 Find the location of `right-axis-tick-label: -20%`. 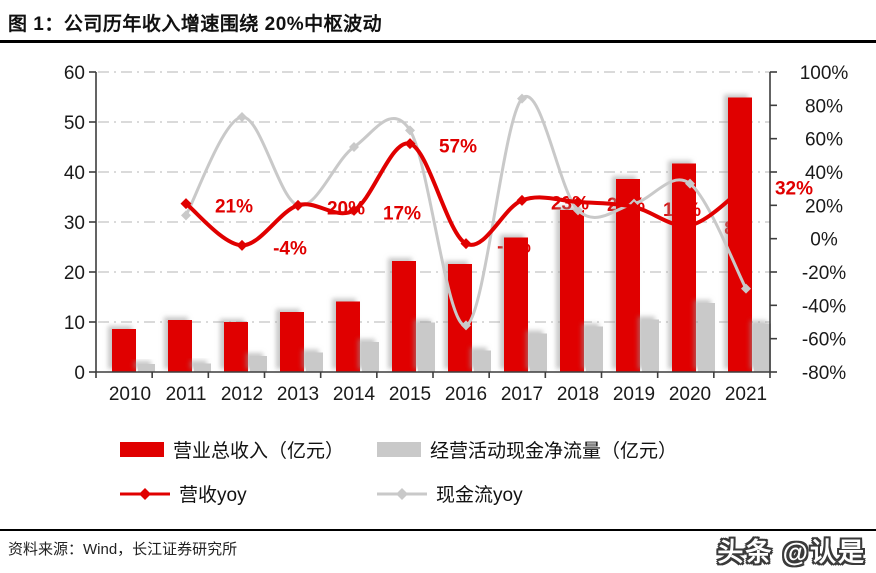

right-axis-tick-label: -20% is located at coordinates (824, 273).